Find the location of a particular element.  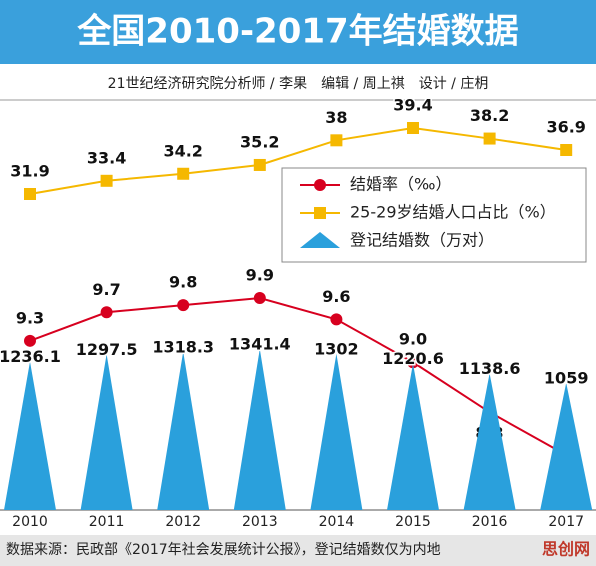

value-label: 1059 is located at coordinates (566, 377).